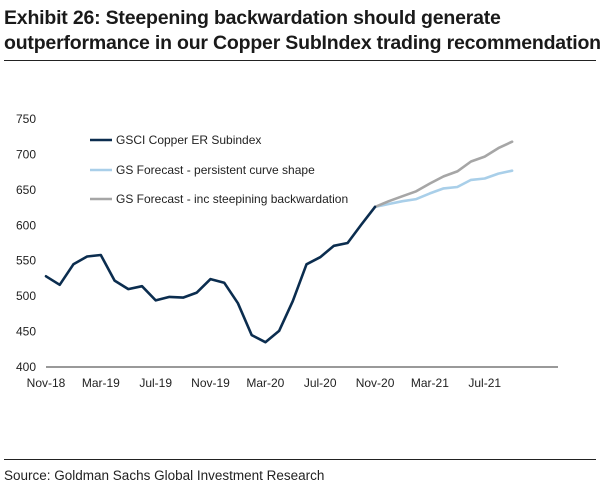 Image resolution: width=601 pixels, height=495 pixels. Describe the element at coordinates (320, 383) in the screenshot. I see `x-tick-label: Jul-20` at that location.